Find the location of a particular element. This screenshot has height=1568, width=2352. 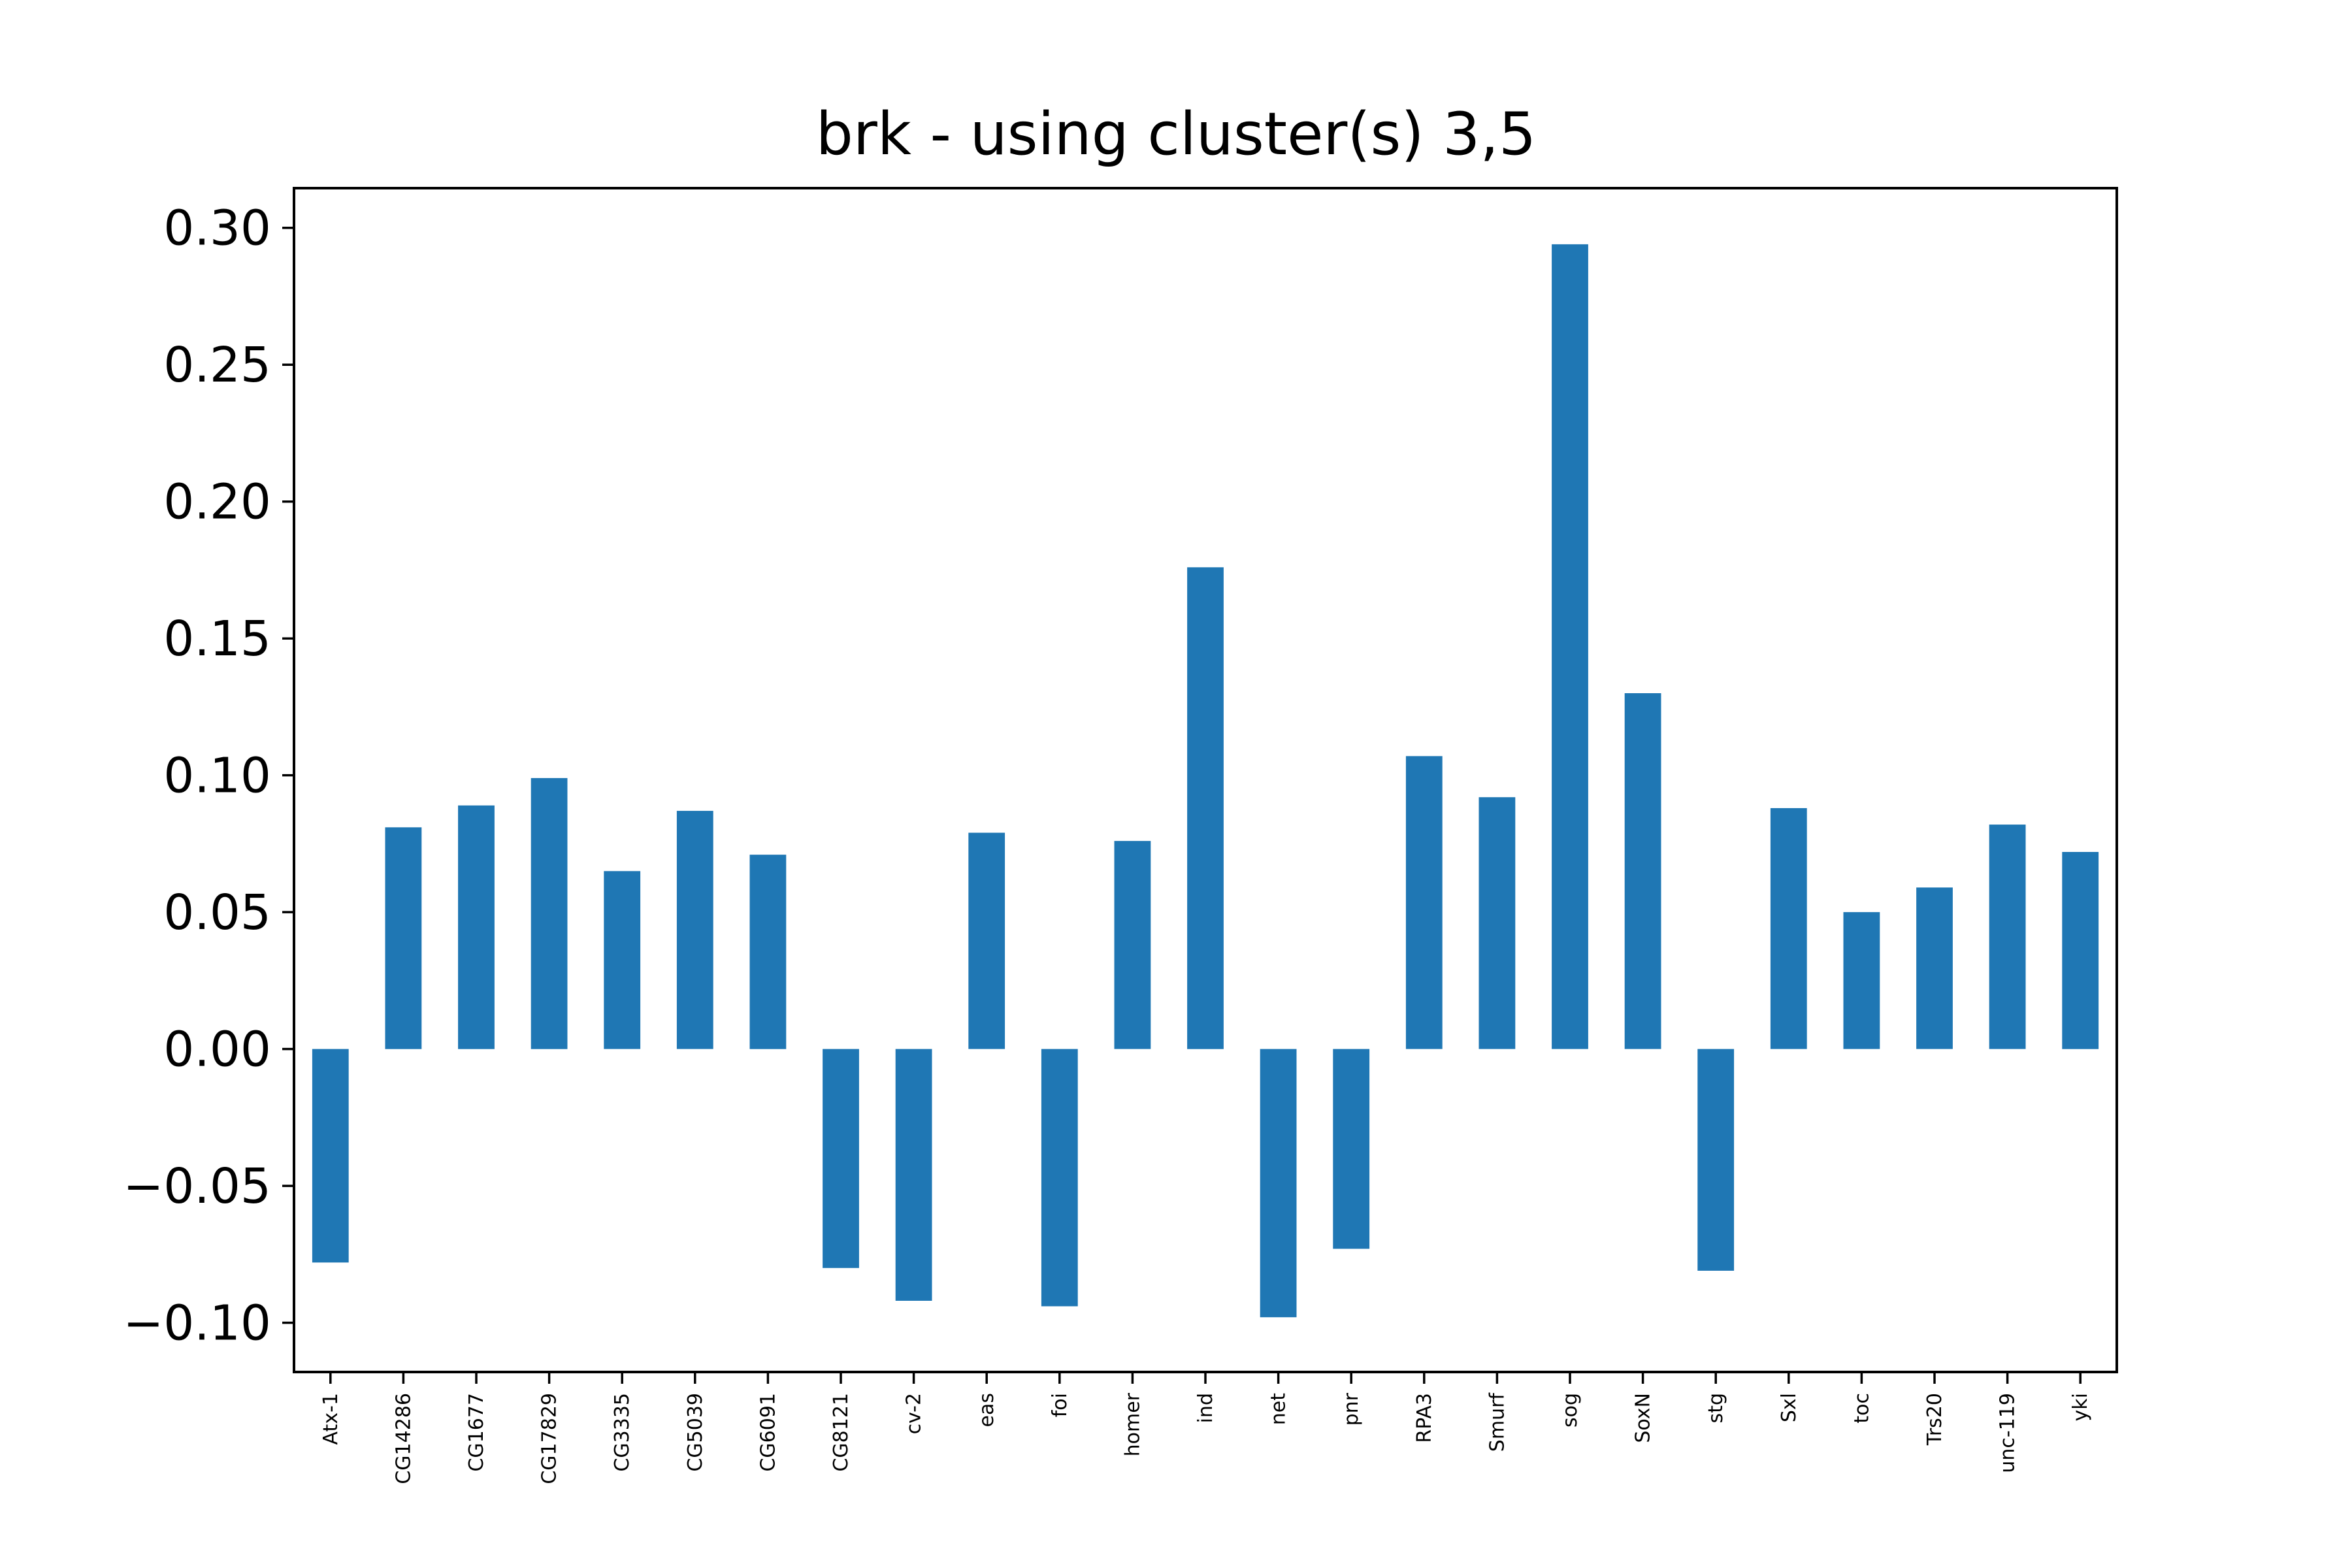

bar-CG1677 is located at coordinates (476, 927).